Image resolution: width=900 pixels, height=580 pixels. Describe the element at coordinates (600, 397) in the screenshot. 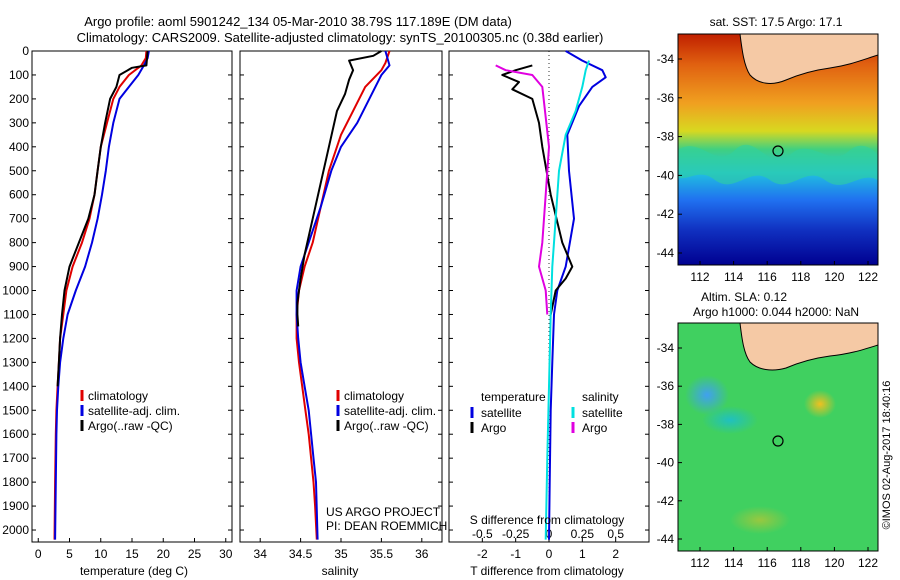

I see `legend-header-salinity: salinity` at that location.